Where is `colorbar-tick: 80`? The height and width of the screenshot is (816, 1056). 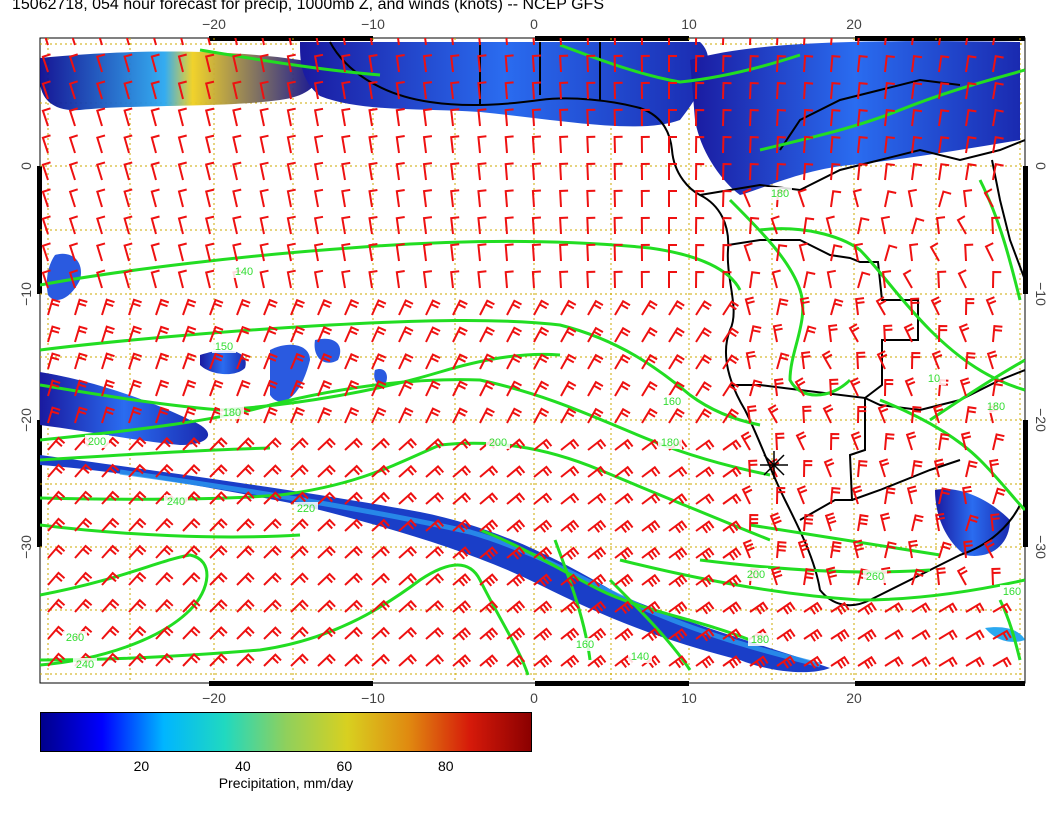 colorbar-tick: 80 is located at coordinates (445, 766).